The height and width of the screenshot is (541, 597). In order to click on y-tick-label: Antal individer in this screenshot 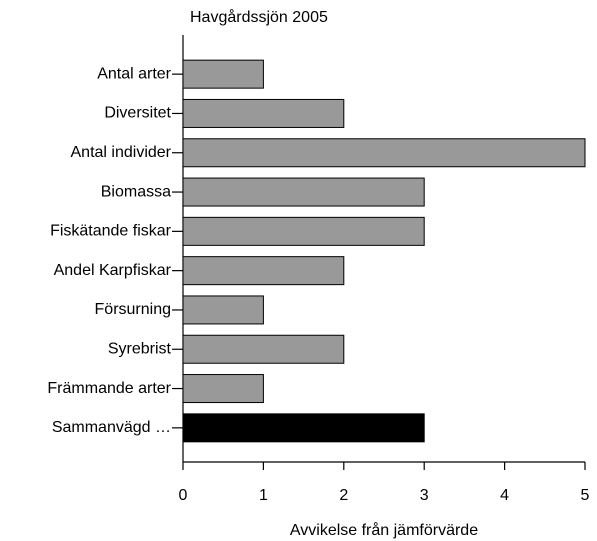, I will do `click(121, 152)`.